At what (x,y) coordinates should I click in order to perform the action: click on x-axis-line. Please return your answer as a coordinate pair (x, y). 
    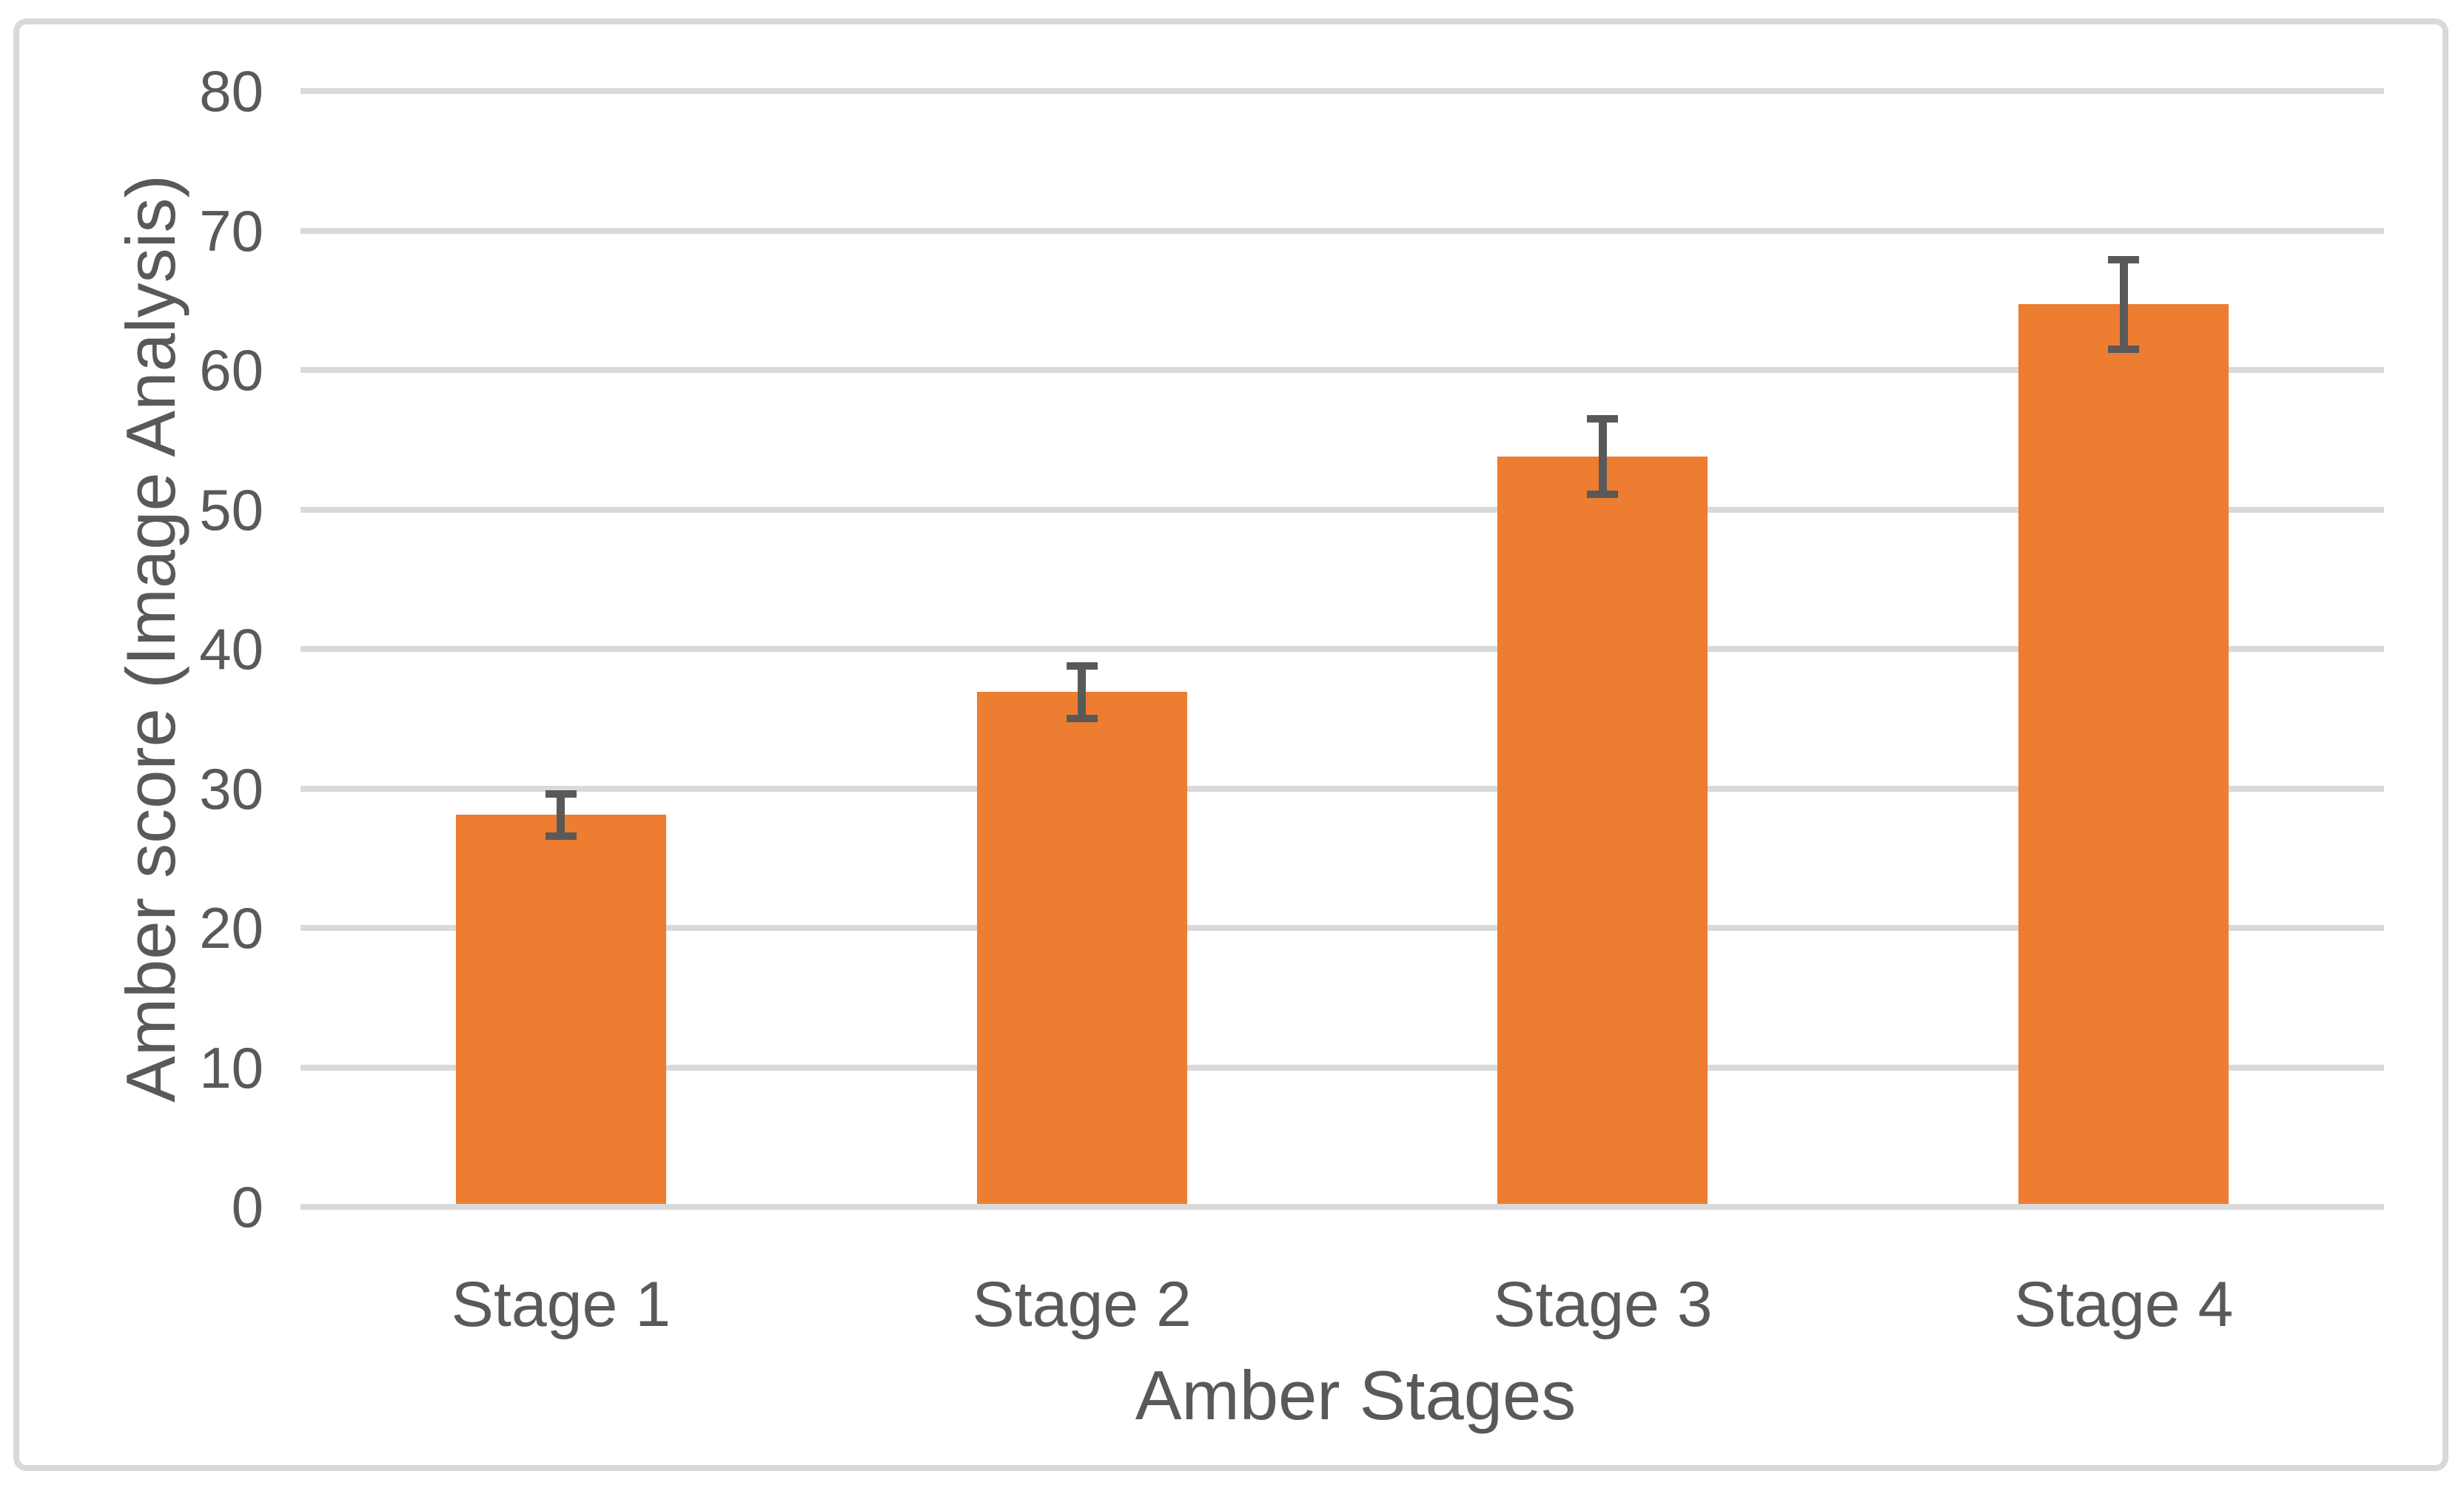
    Looking at the image, I should click on (1342, 1207).